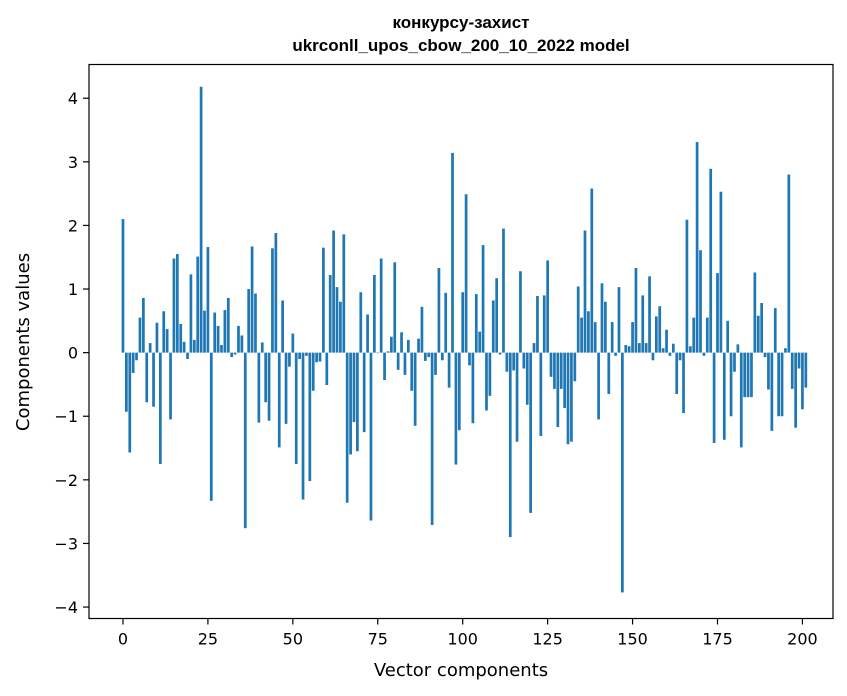  What do you see at coordinates (73, 98) in the screenshot?
I see `y-tick-label: 4` at bounding box center [73, 98].